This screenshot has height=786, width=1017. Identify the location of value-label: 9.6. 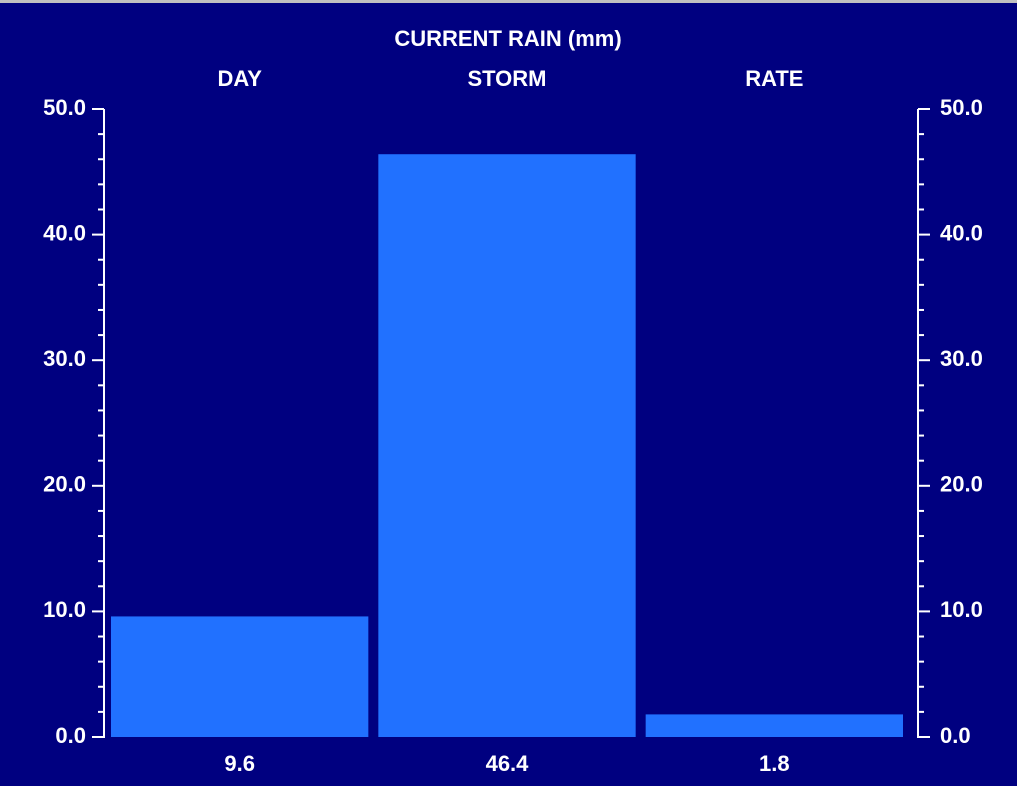
(239, 763).